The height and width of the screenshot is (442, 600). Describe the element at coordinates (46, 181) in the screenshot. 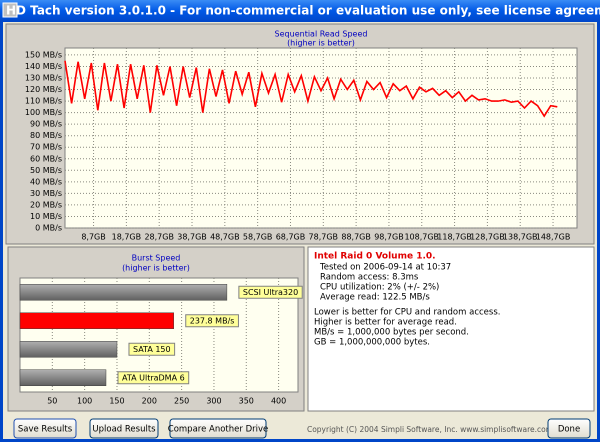

I see `y-tick-label: 40 MB/s` at that location.